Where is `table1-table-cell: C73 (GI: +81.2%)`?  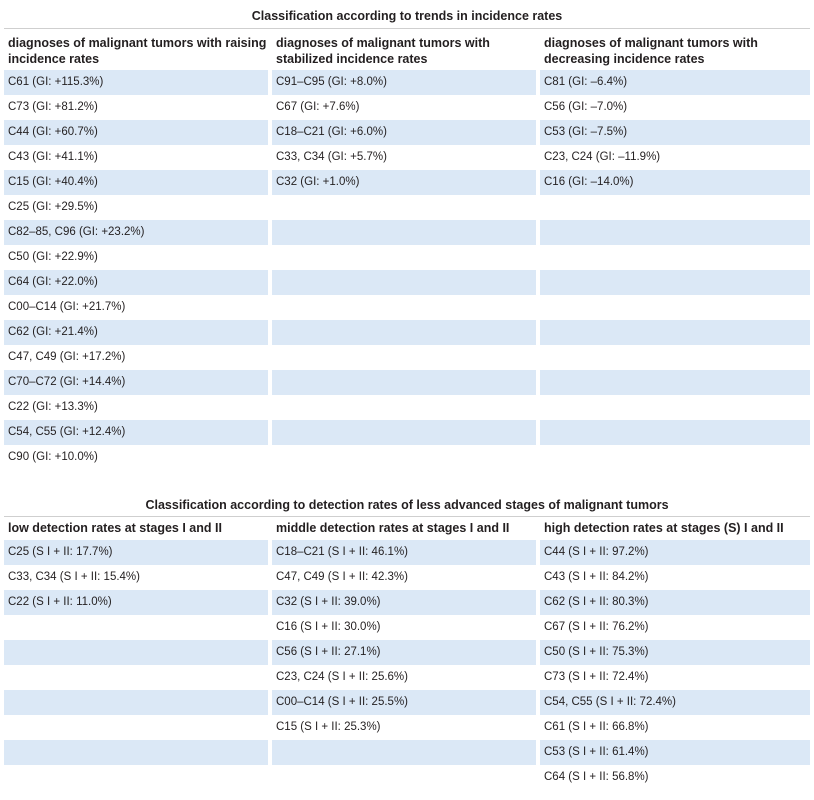
table1-table-cell: C73 (GI: +81.2%) is located at coordinates (138, 107).